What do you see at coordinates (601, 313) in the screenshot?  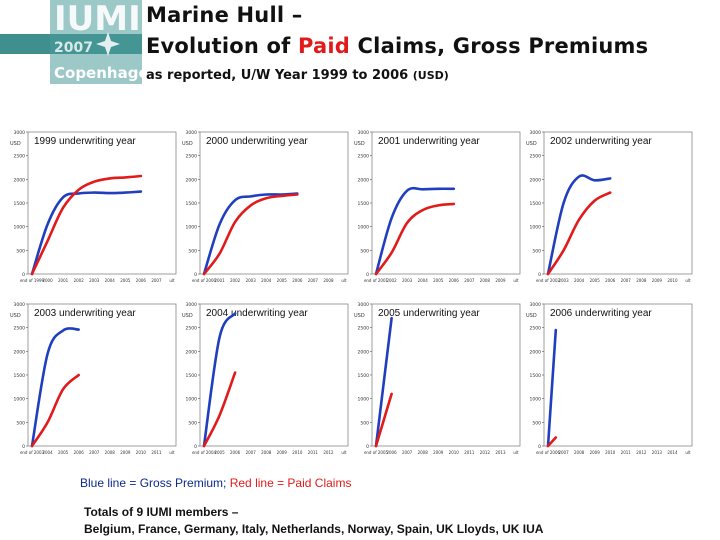 I see `chart-title: 2006 underwriting year` at bounding box center [601, 313].